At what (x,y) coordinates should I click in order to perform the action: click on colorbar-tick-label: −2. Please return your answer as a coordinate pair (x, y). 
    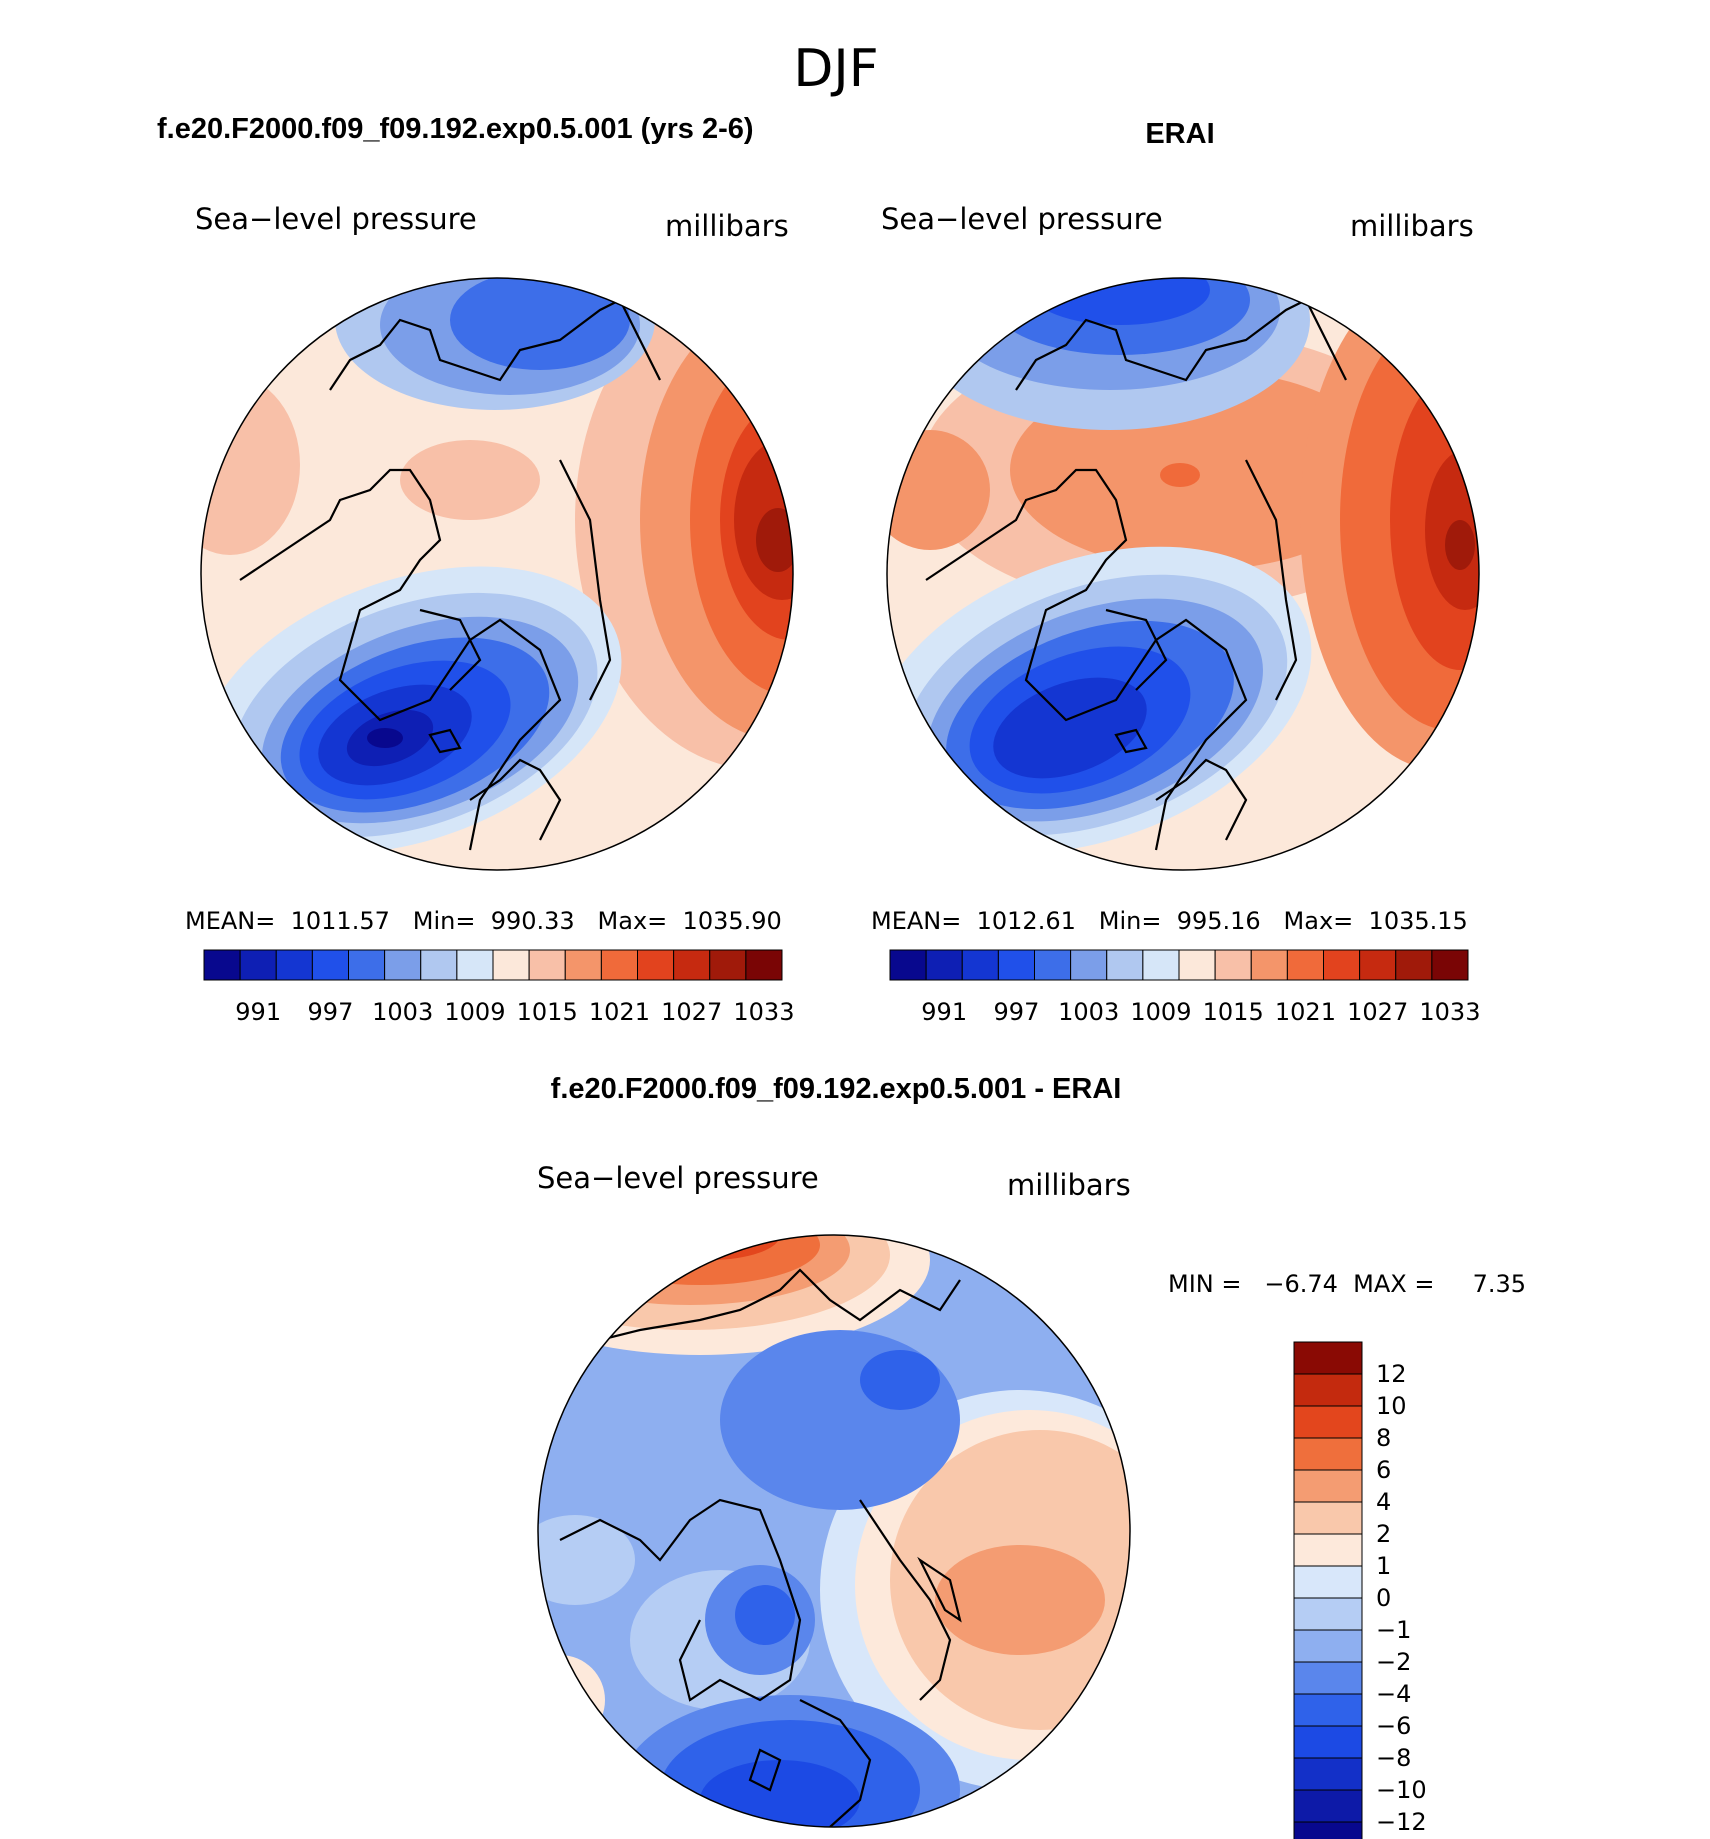
    Looking at the image, I should click on (1393, 1662).